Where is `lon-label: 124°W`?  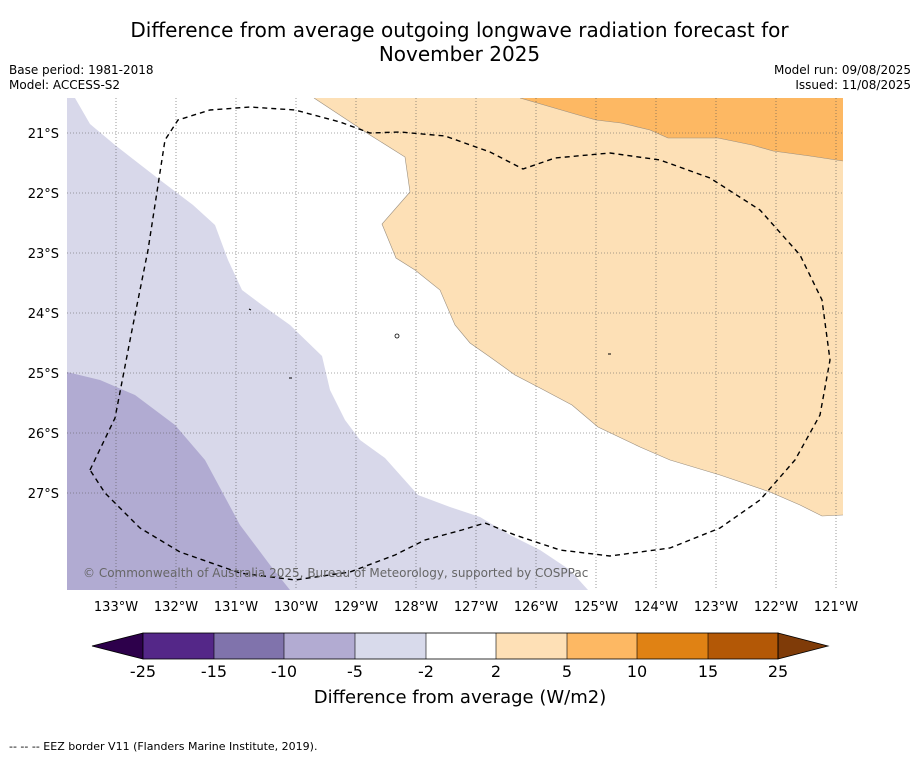 lon-label: 124°W is located at coordinates (656, 607).